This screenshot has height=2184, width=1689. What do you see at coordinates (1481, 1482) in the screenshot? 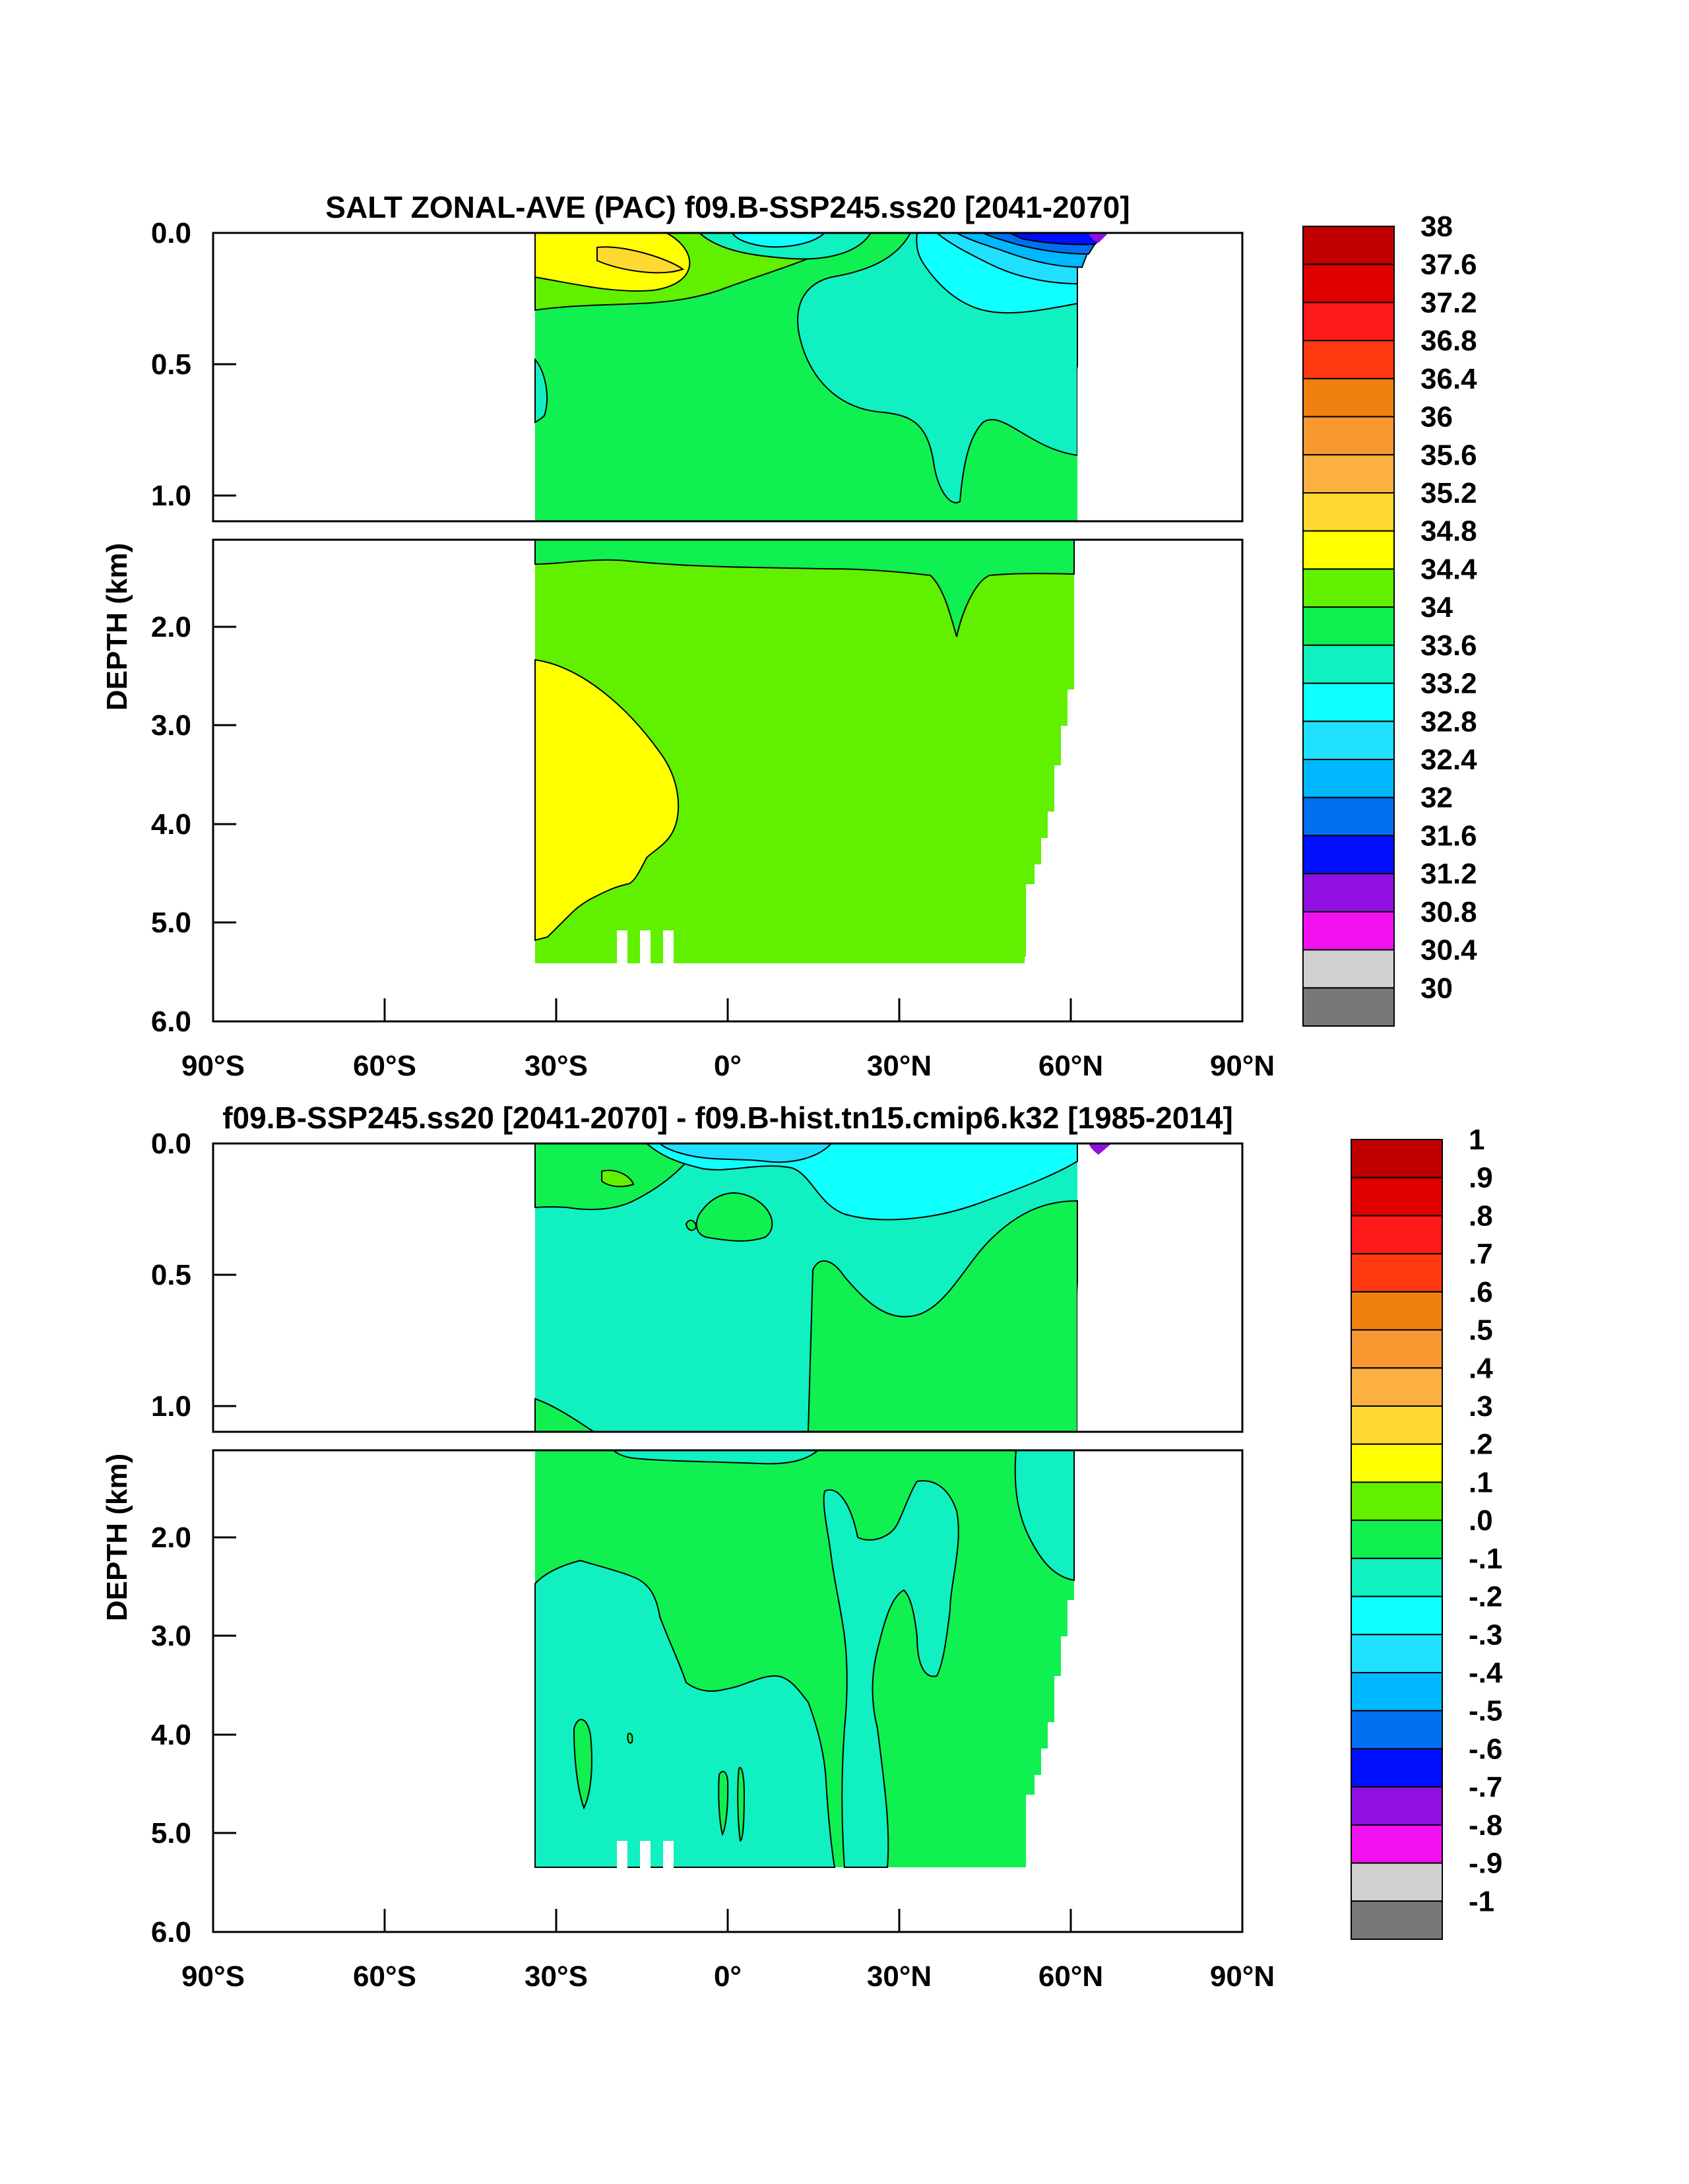
I see `colorbar-label: .1` at bounding box center [1481, 1482].